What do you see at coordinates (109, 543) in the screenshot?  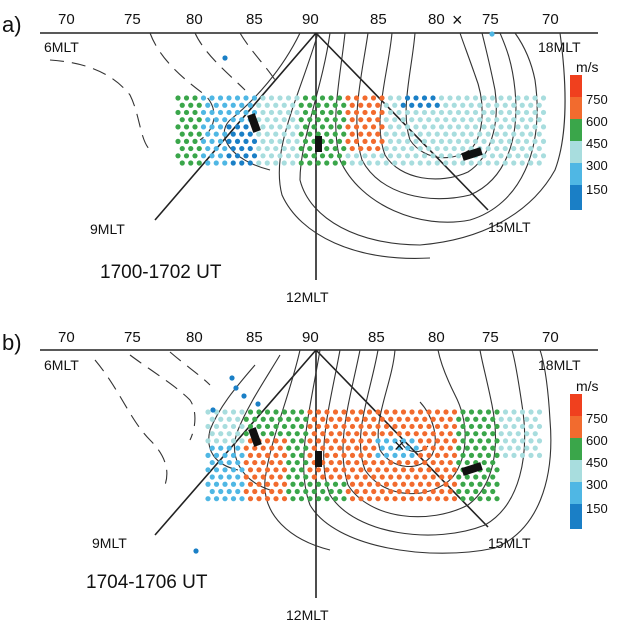 I see `mlt-9: 9MLT` at bounding box center [109, 543].